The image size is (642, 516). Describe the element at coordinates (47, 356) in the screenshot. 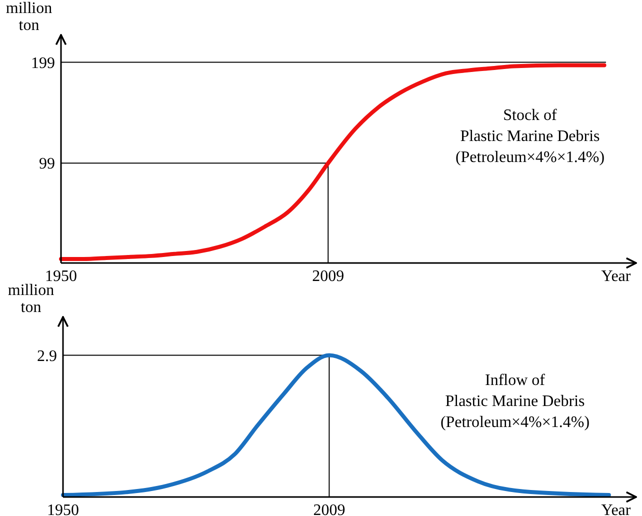

I see `text: 2.9` at that location.